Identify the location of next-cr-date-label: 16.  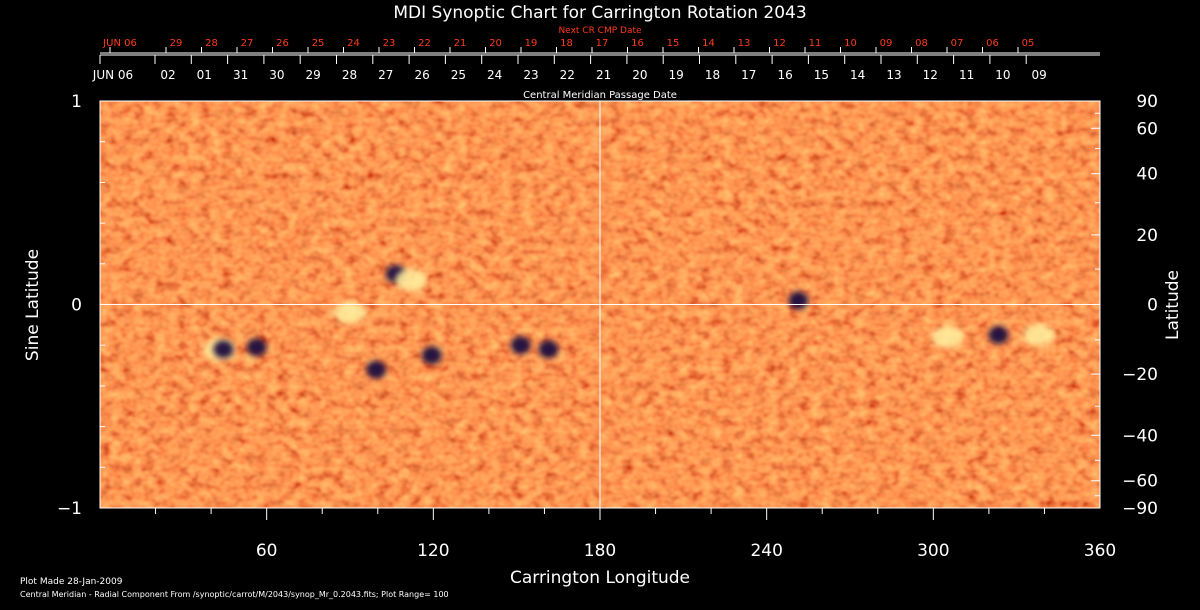
(637, 43).